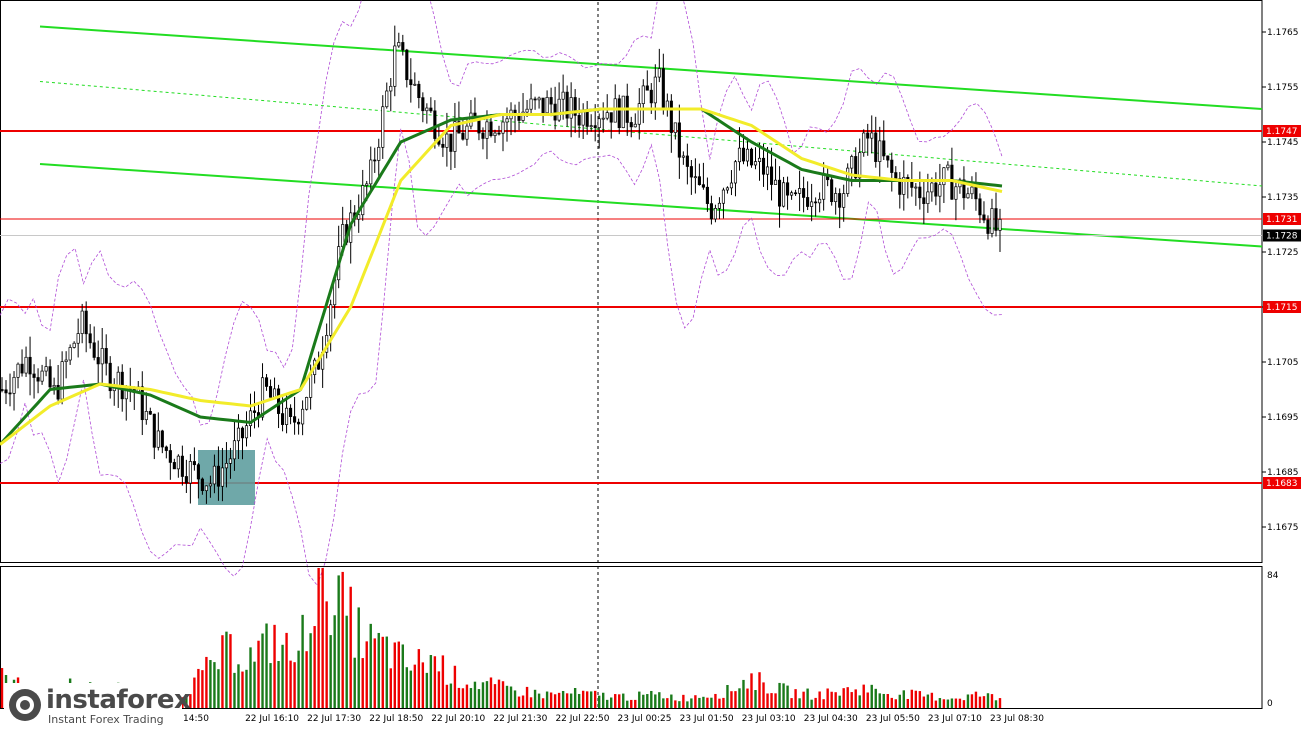  I want to click on time-tick-label: 22 Jul 21:30, so click(520, 719).